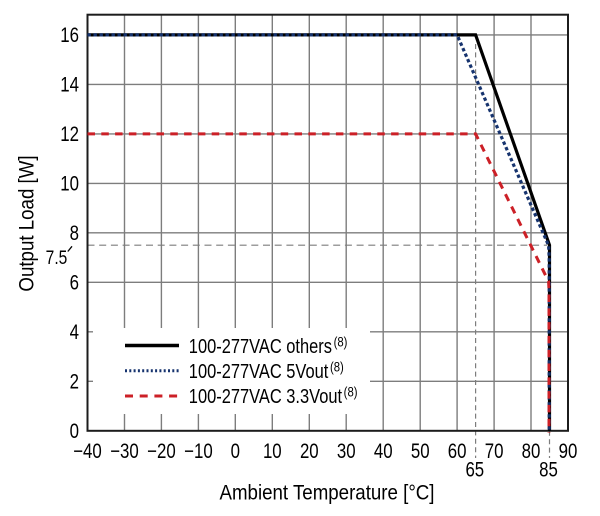 The height and width of the screenshot is (516, 600). Describe the element at coordinates (548, 470) in the screenshot. I see `svg-text: 85` at that location.